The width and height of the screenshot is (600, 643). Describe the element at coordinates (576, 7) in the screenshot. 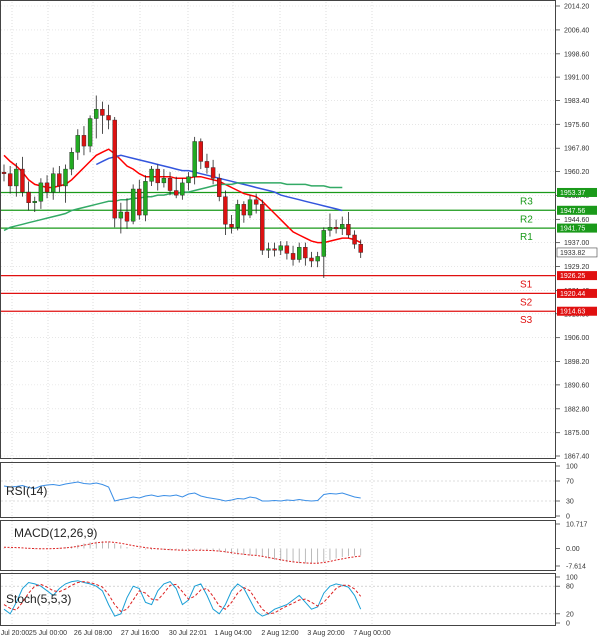

I see `price-tick-label: 2014.20` at that location.